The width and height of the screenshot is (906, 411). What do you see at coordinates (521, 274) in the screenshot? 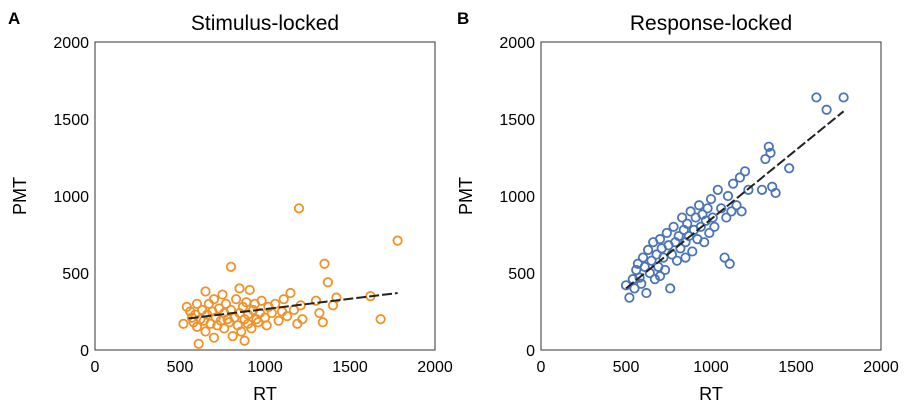
I see `panel-b-y-tick-label: 500` at bounding box center [521, 274].